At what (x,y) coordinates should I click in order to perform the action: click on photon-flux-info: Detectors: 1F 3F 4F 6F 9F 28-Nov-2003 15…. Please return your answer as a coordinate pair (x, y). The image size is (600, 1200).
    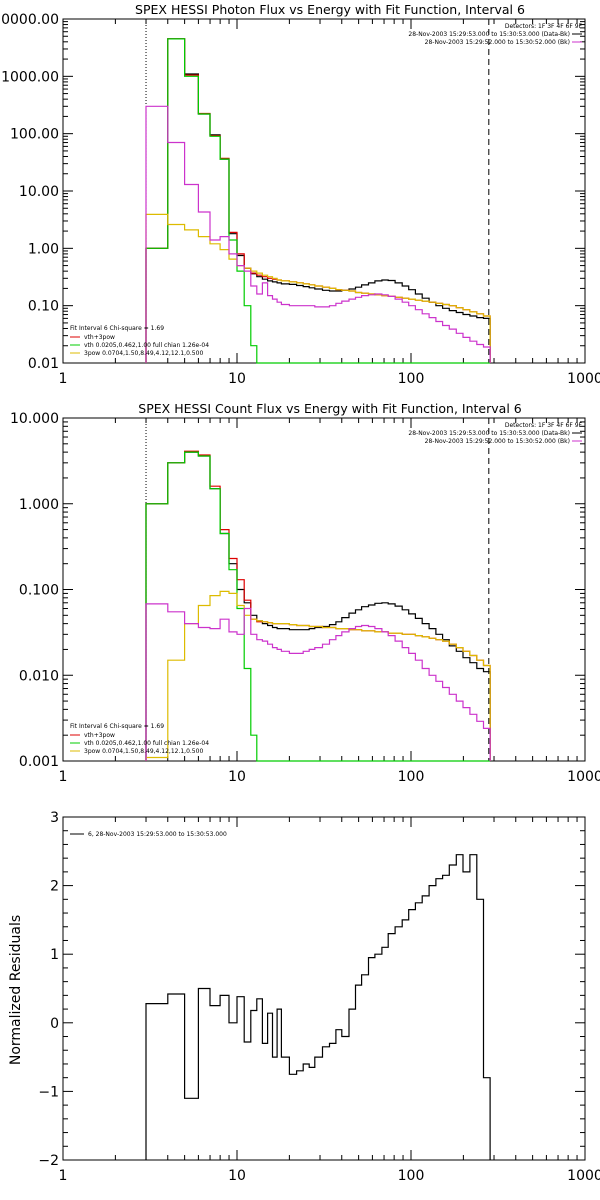
    Looking at the image, I should click on (495, 34).